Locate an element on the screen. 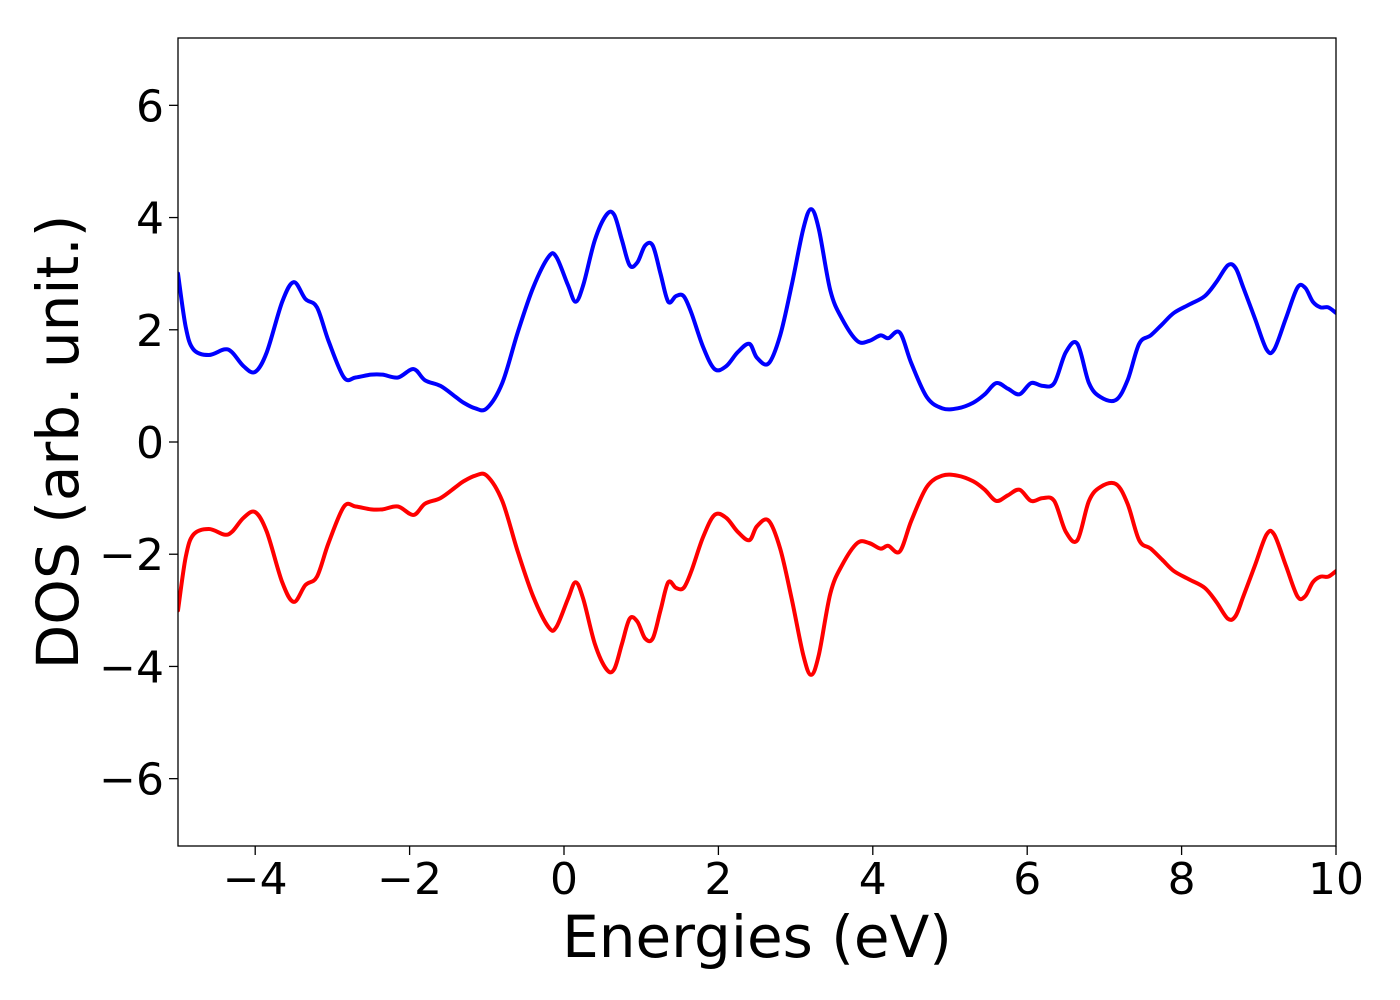  x-axis-ticks: −4 −2 0 2 4 6 8 10 is located at coordinates (793, 875).